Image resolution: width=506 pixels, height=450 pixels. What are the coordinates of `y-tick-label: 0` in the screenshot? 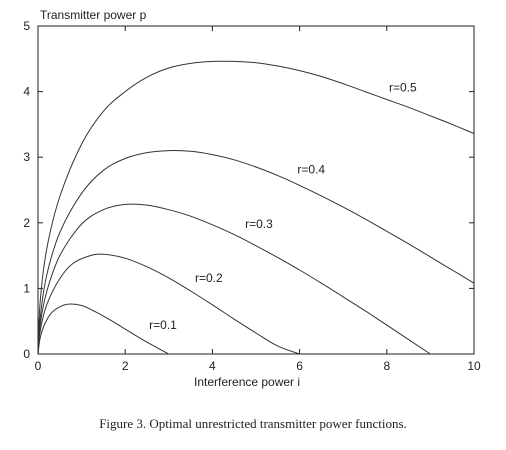 It's located at (26, 354).